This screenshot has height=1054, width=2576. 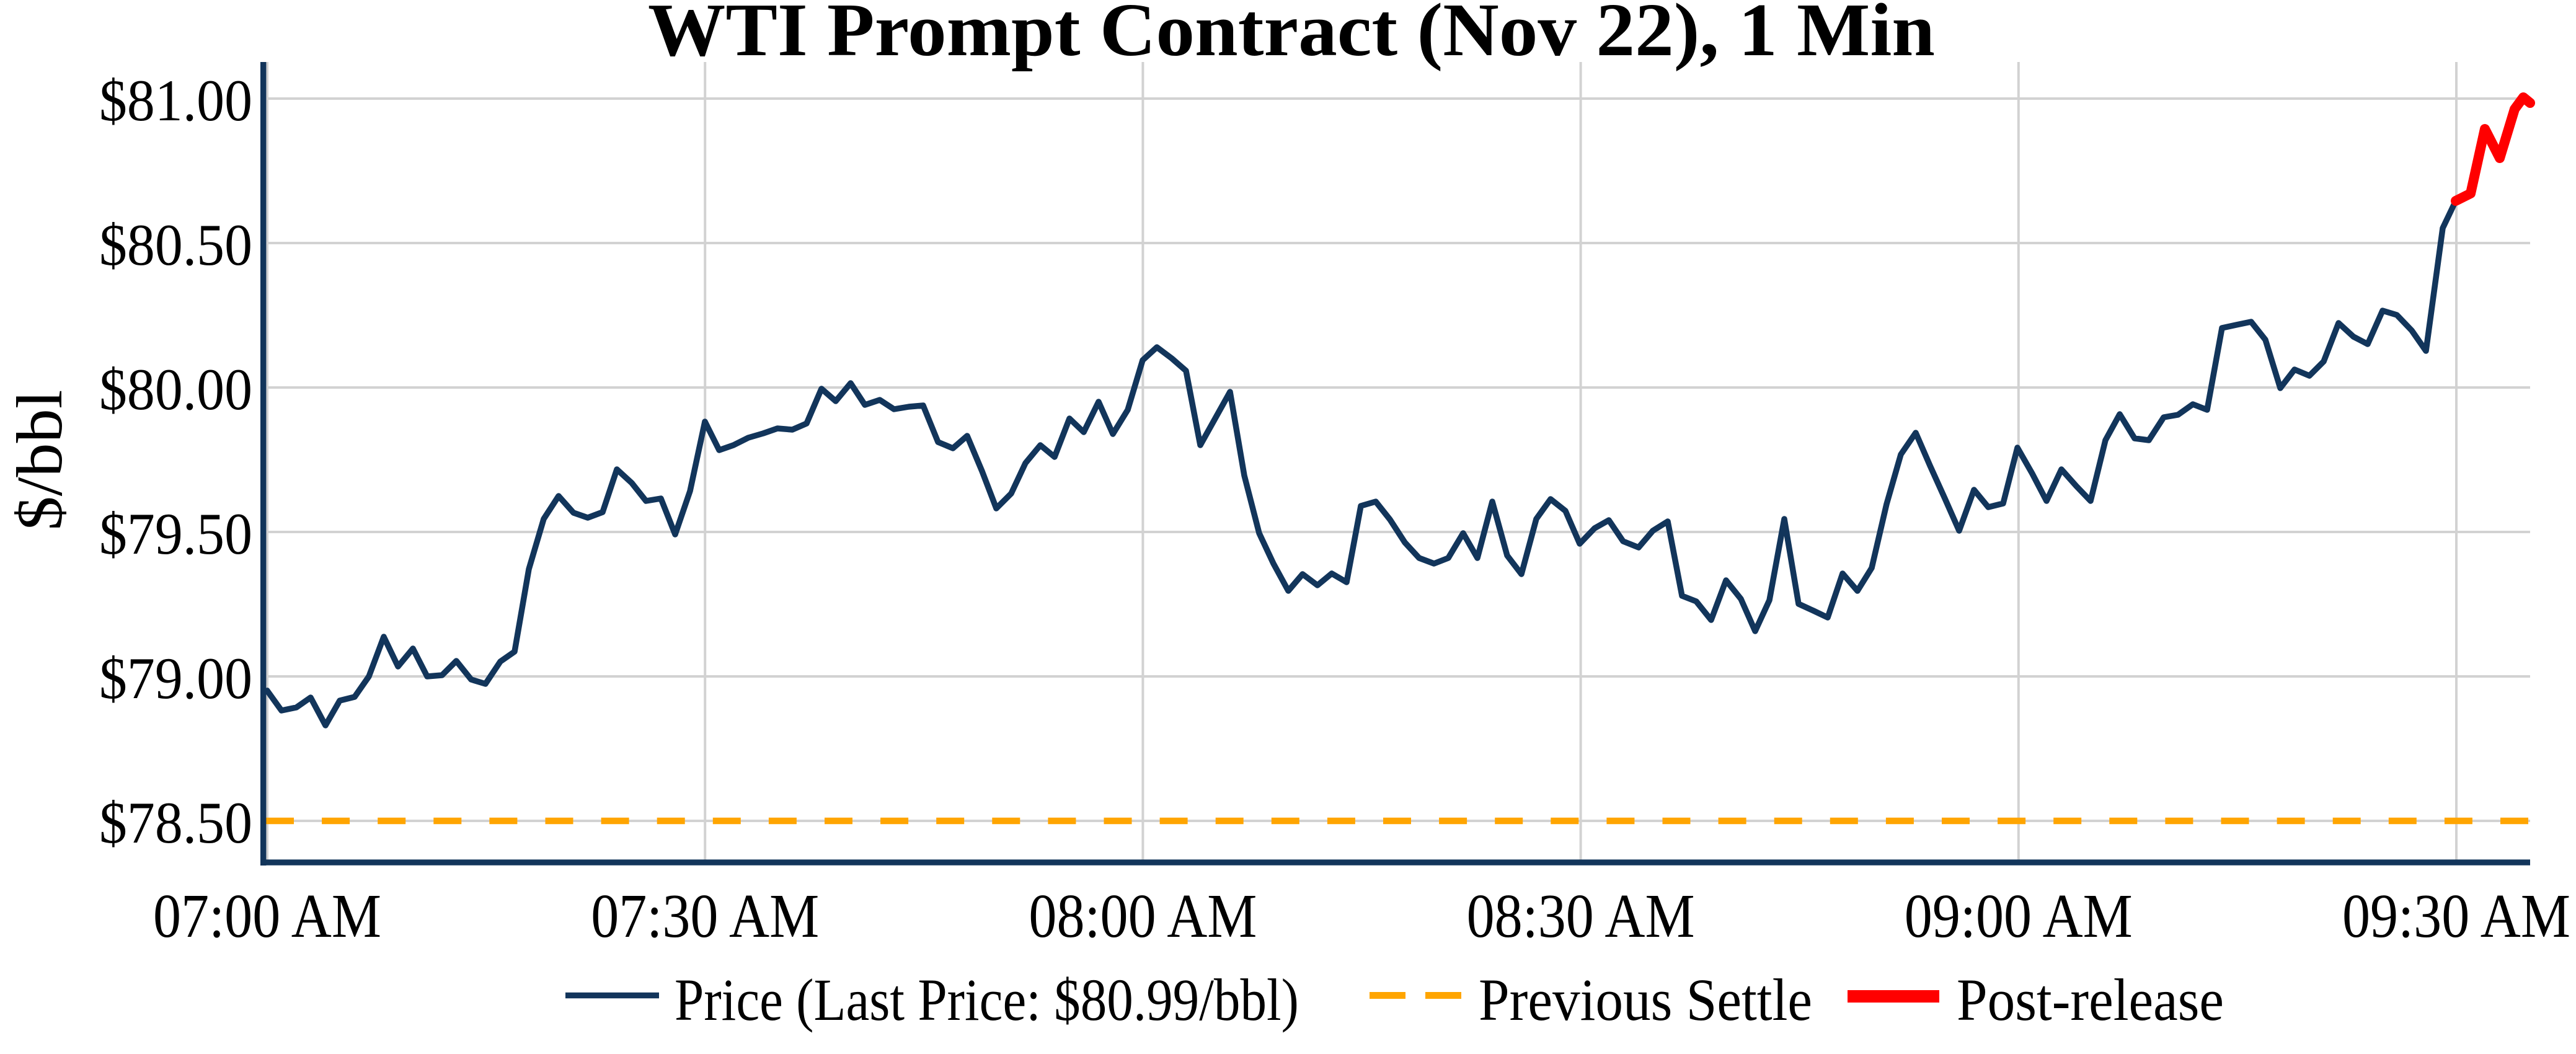 I want to click on svg-text: 08:30 AM, so click(x=1581, y=915).